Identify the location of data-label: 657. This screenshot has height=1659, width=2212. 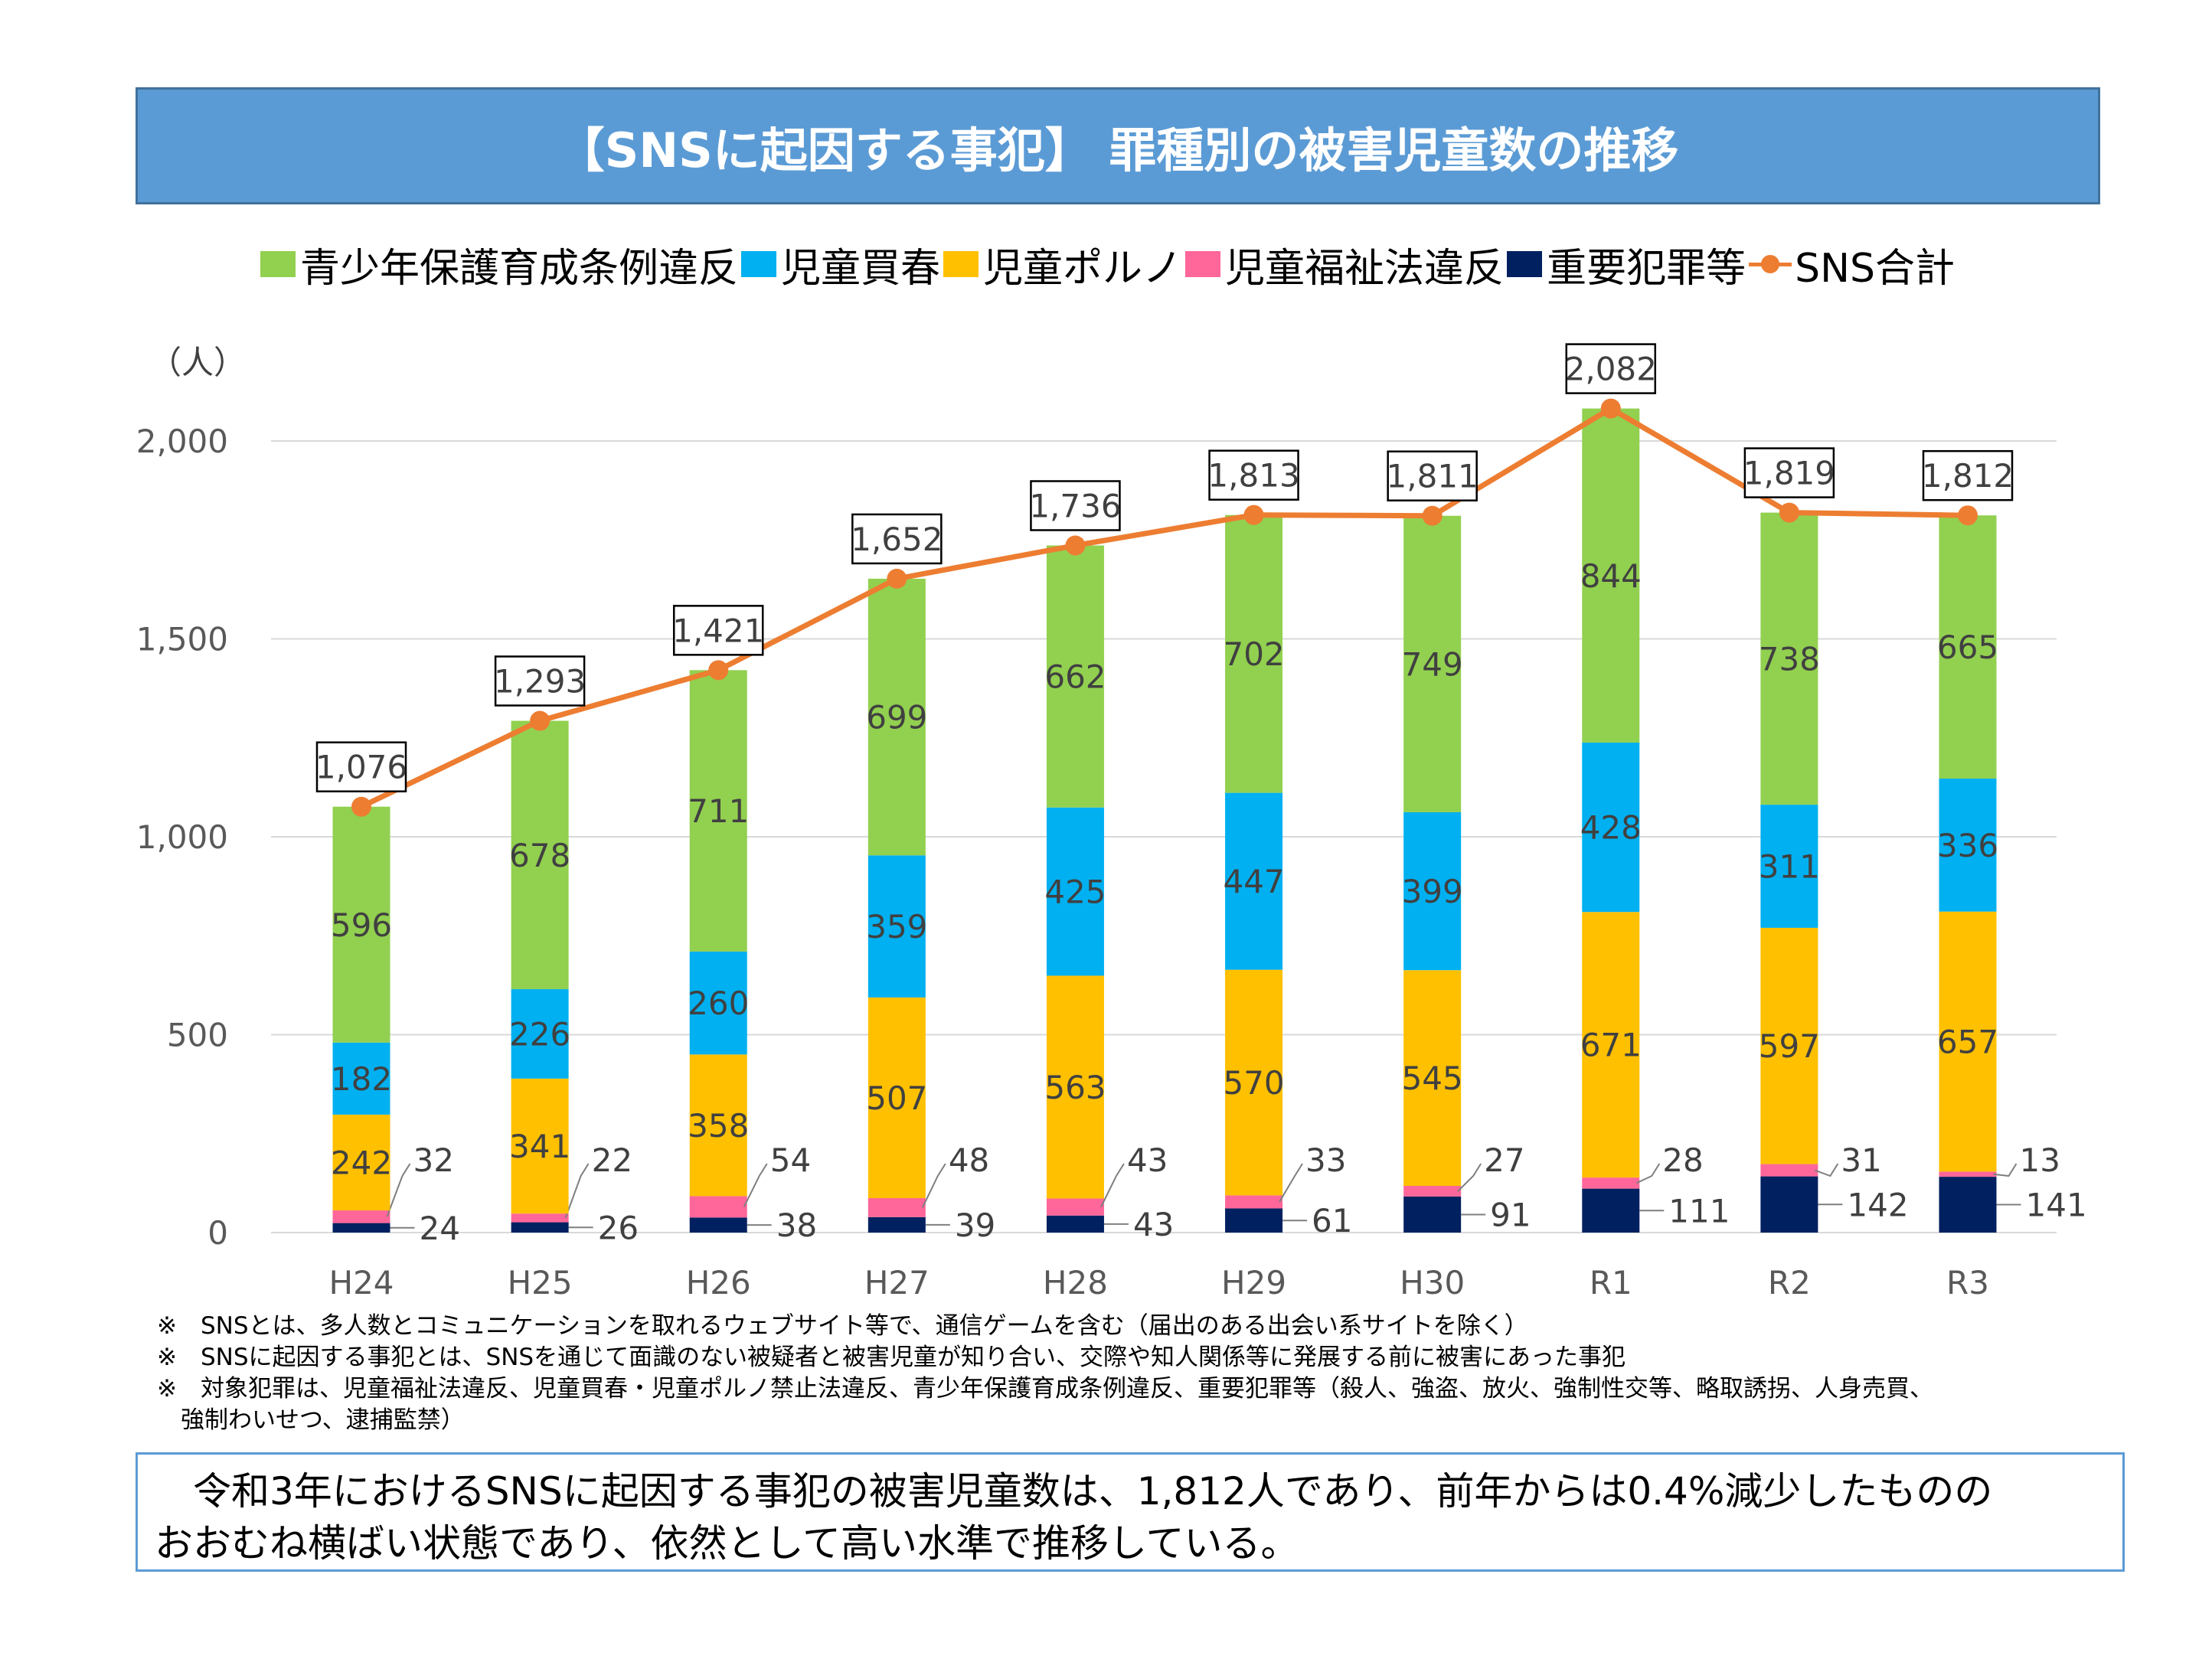
(1967, 1042).